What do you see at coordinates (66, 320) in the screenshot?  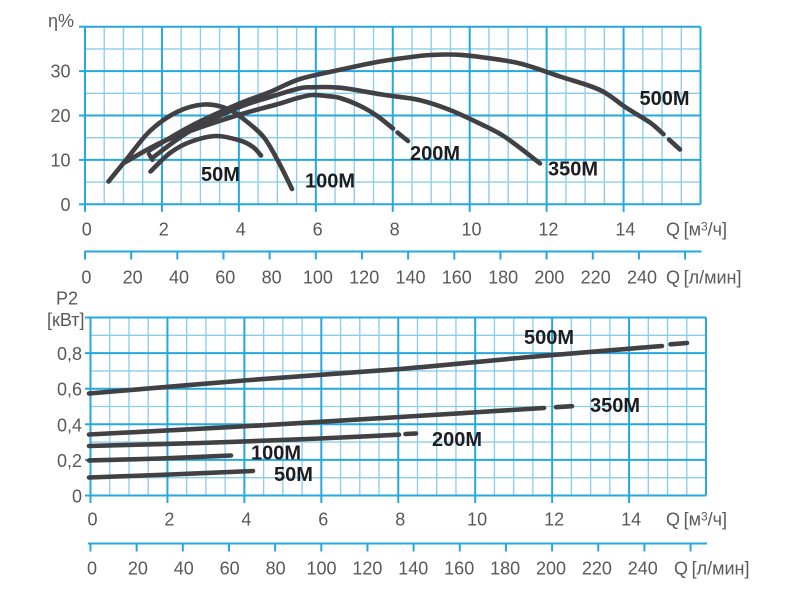 I see `svg-text: [кВт]` at bounding box center [66, 320].